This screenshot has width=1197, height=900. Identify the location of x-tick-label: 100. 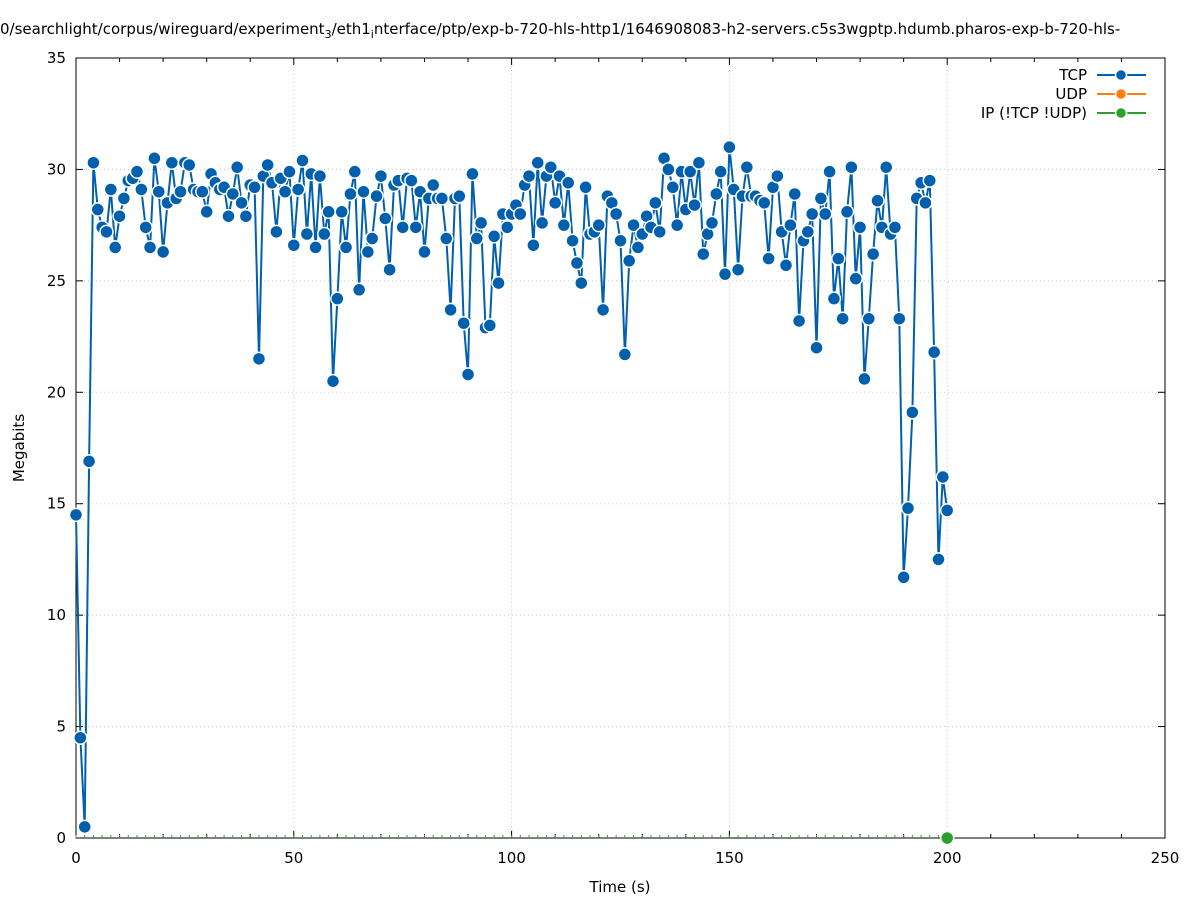
(511, 858).